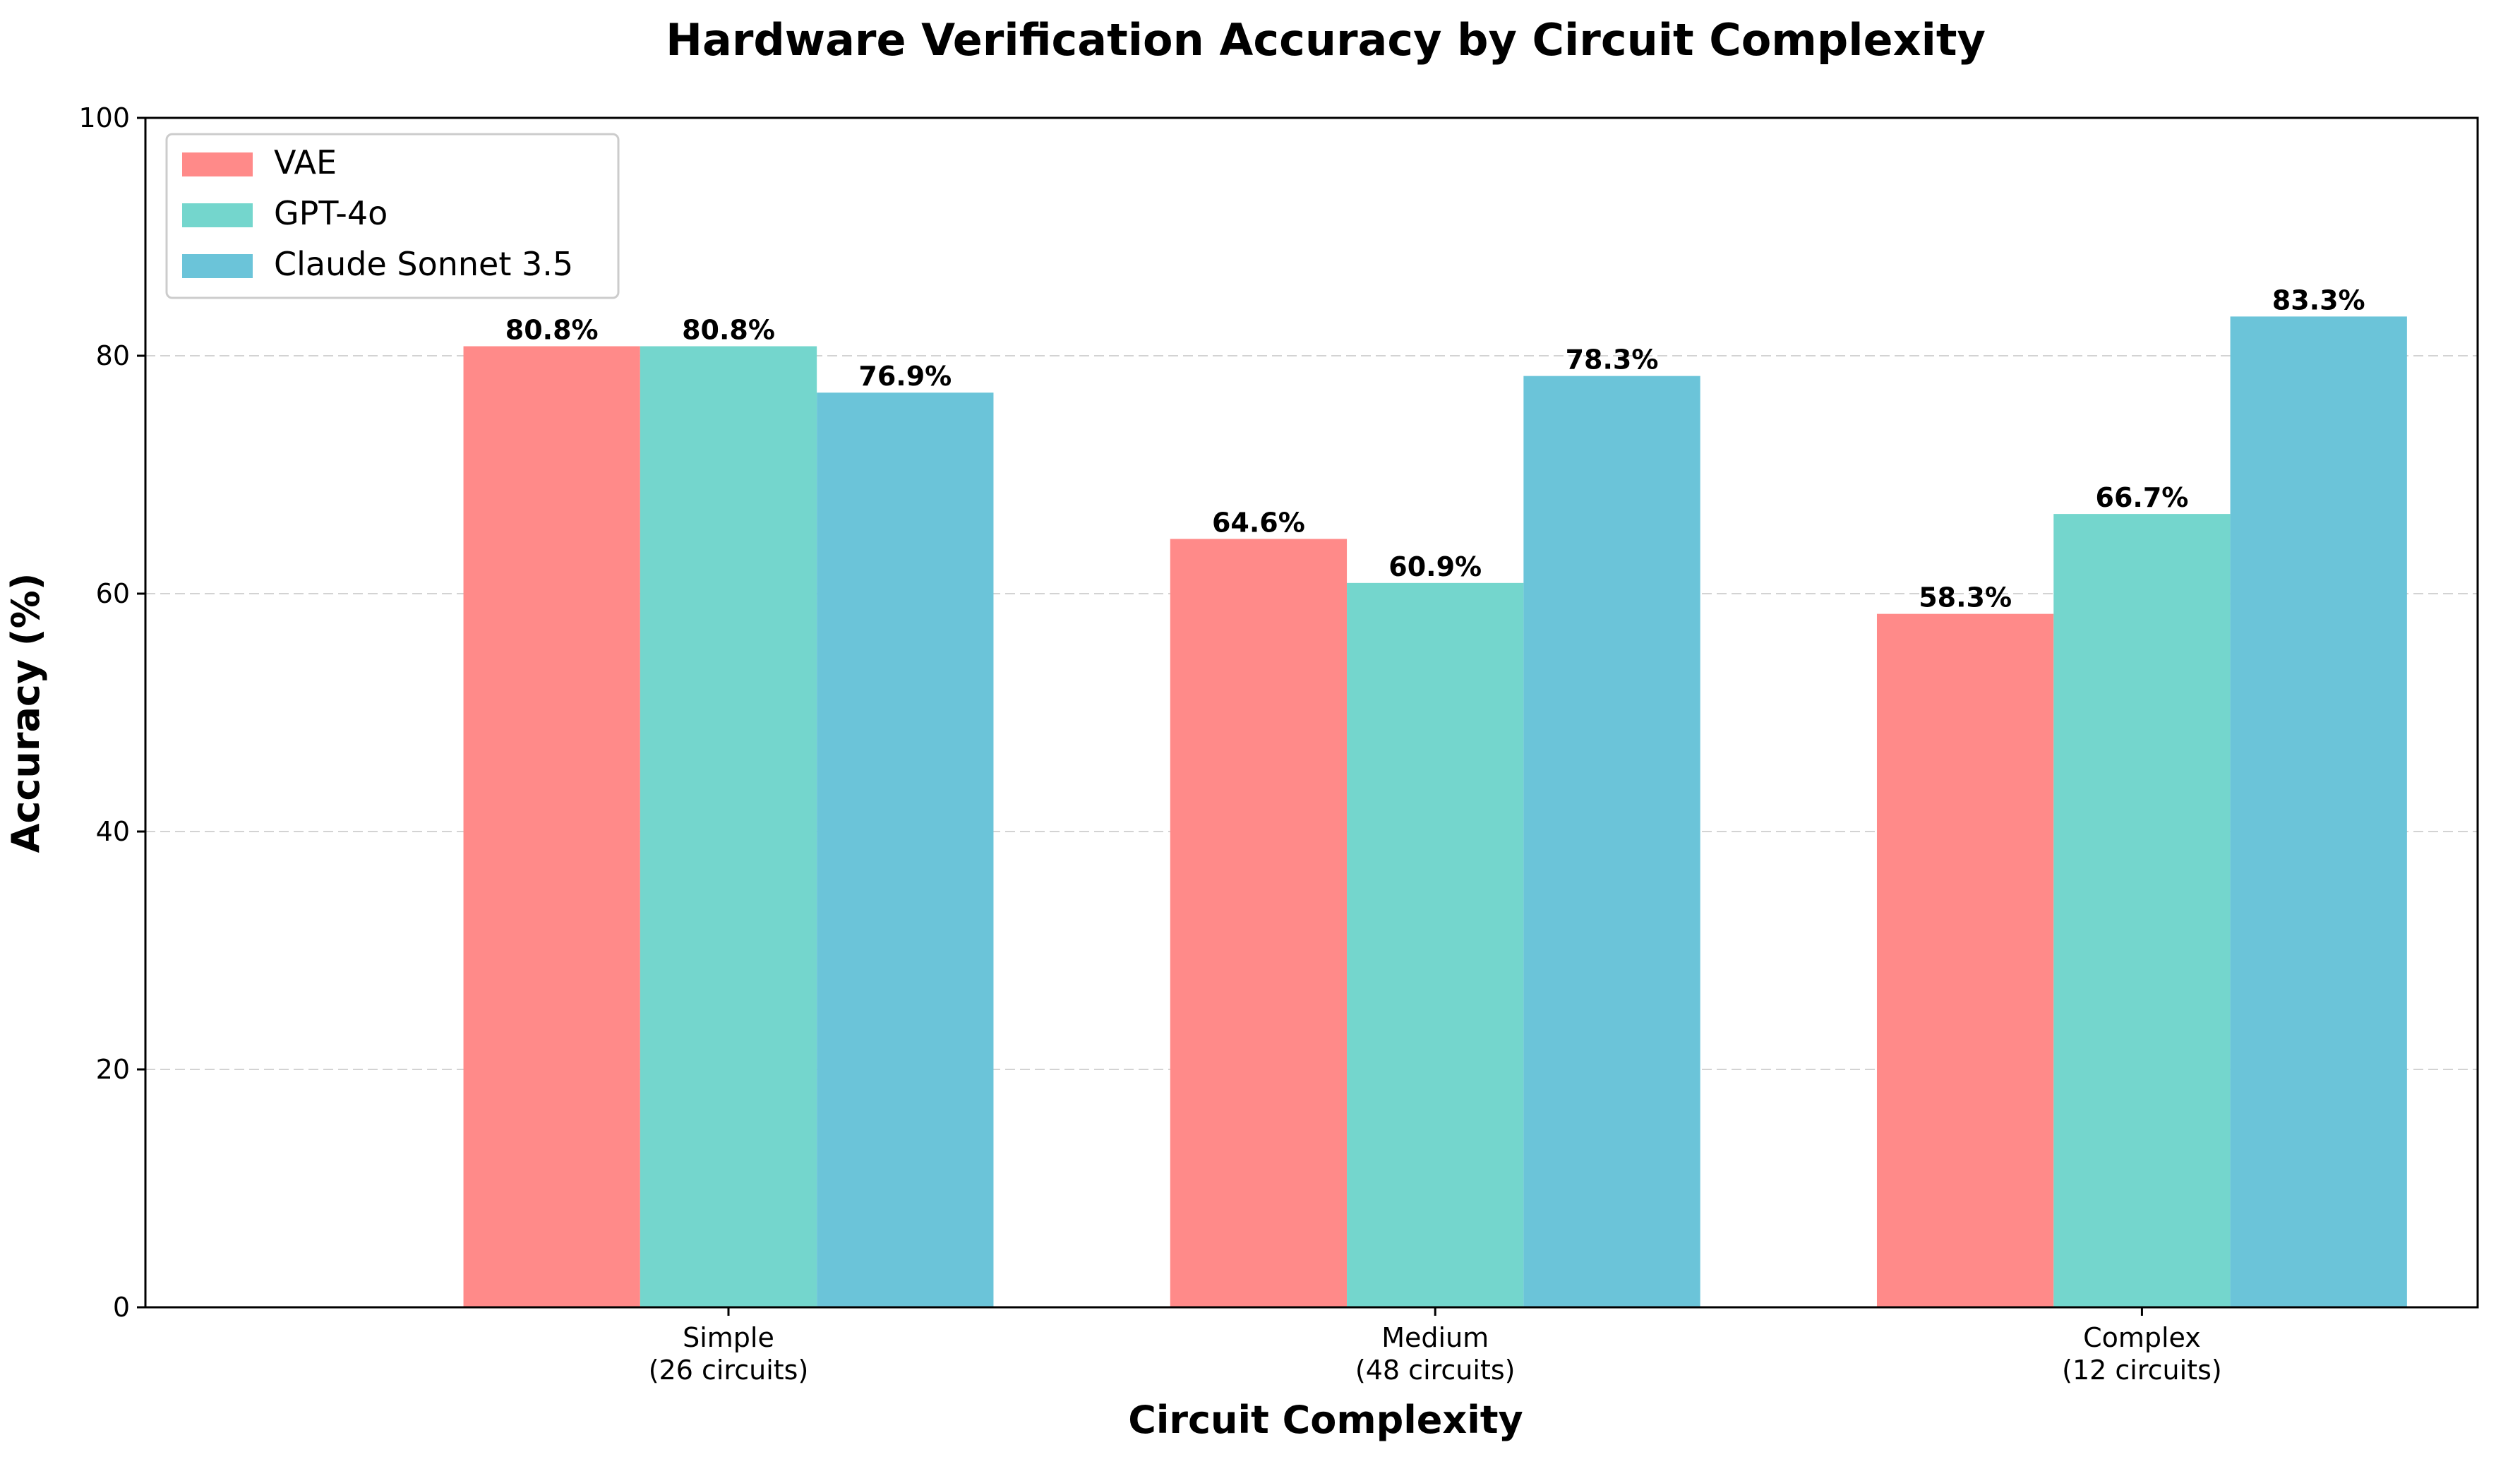 This screenshot has height=1464, width=2520. I want to click on y-tick-label: 100, so click(104, 118).